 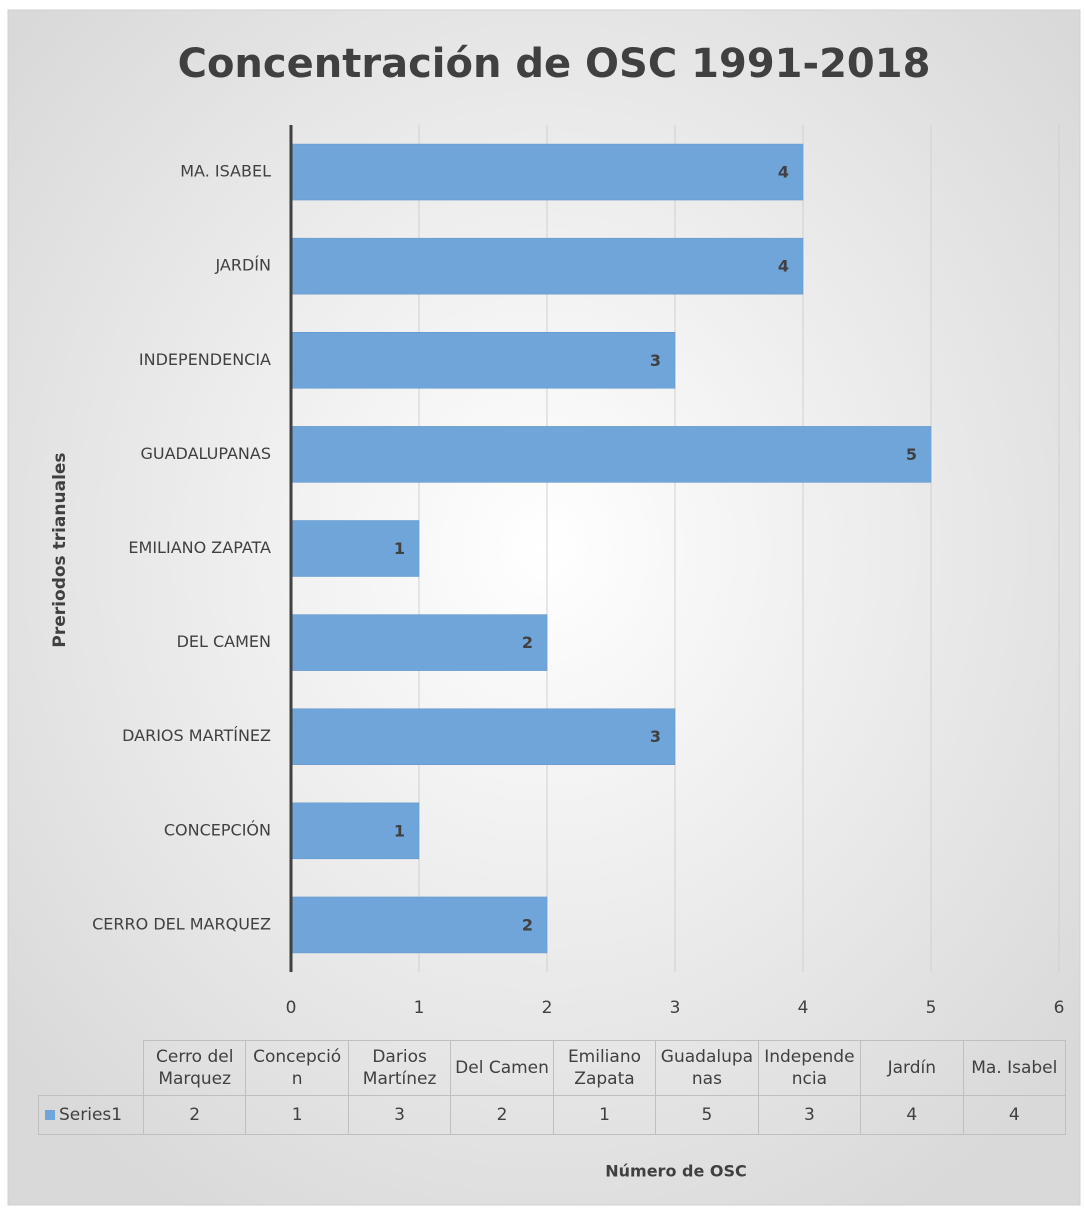 I want to click on y-tick-label: DEL CAMEN, so click(x=224, y=641).